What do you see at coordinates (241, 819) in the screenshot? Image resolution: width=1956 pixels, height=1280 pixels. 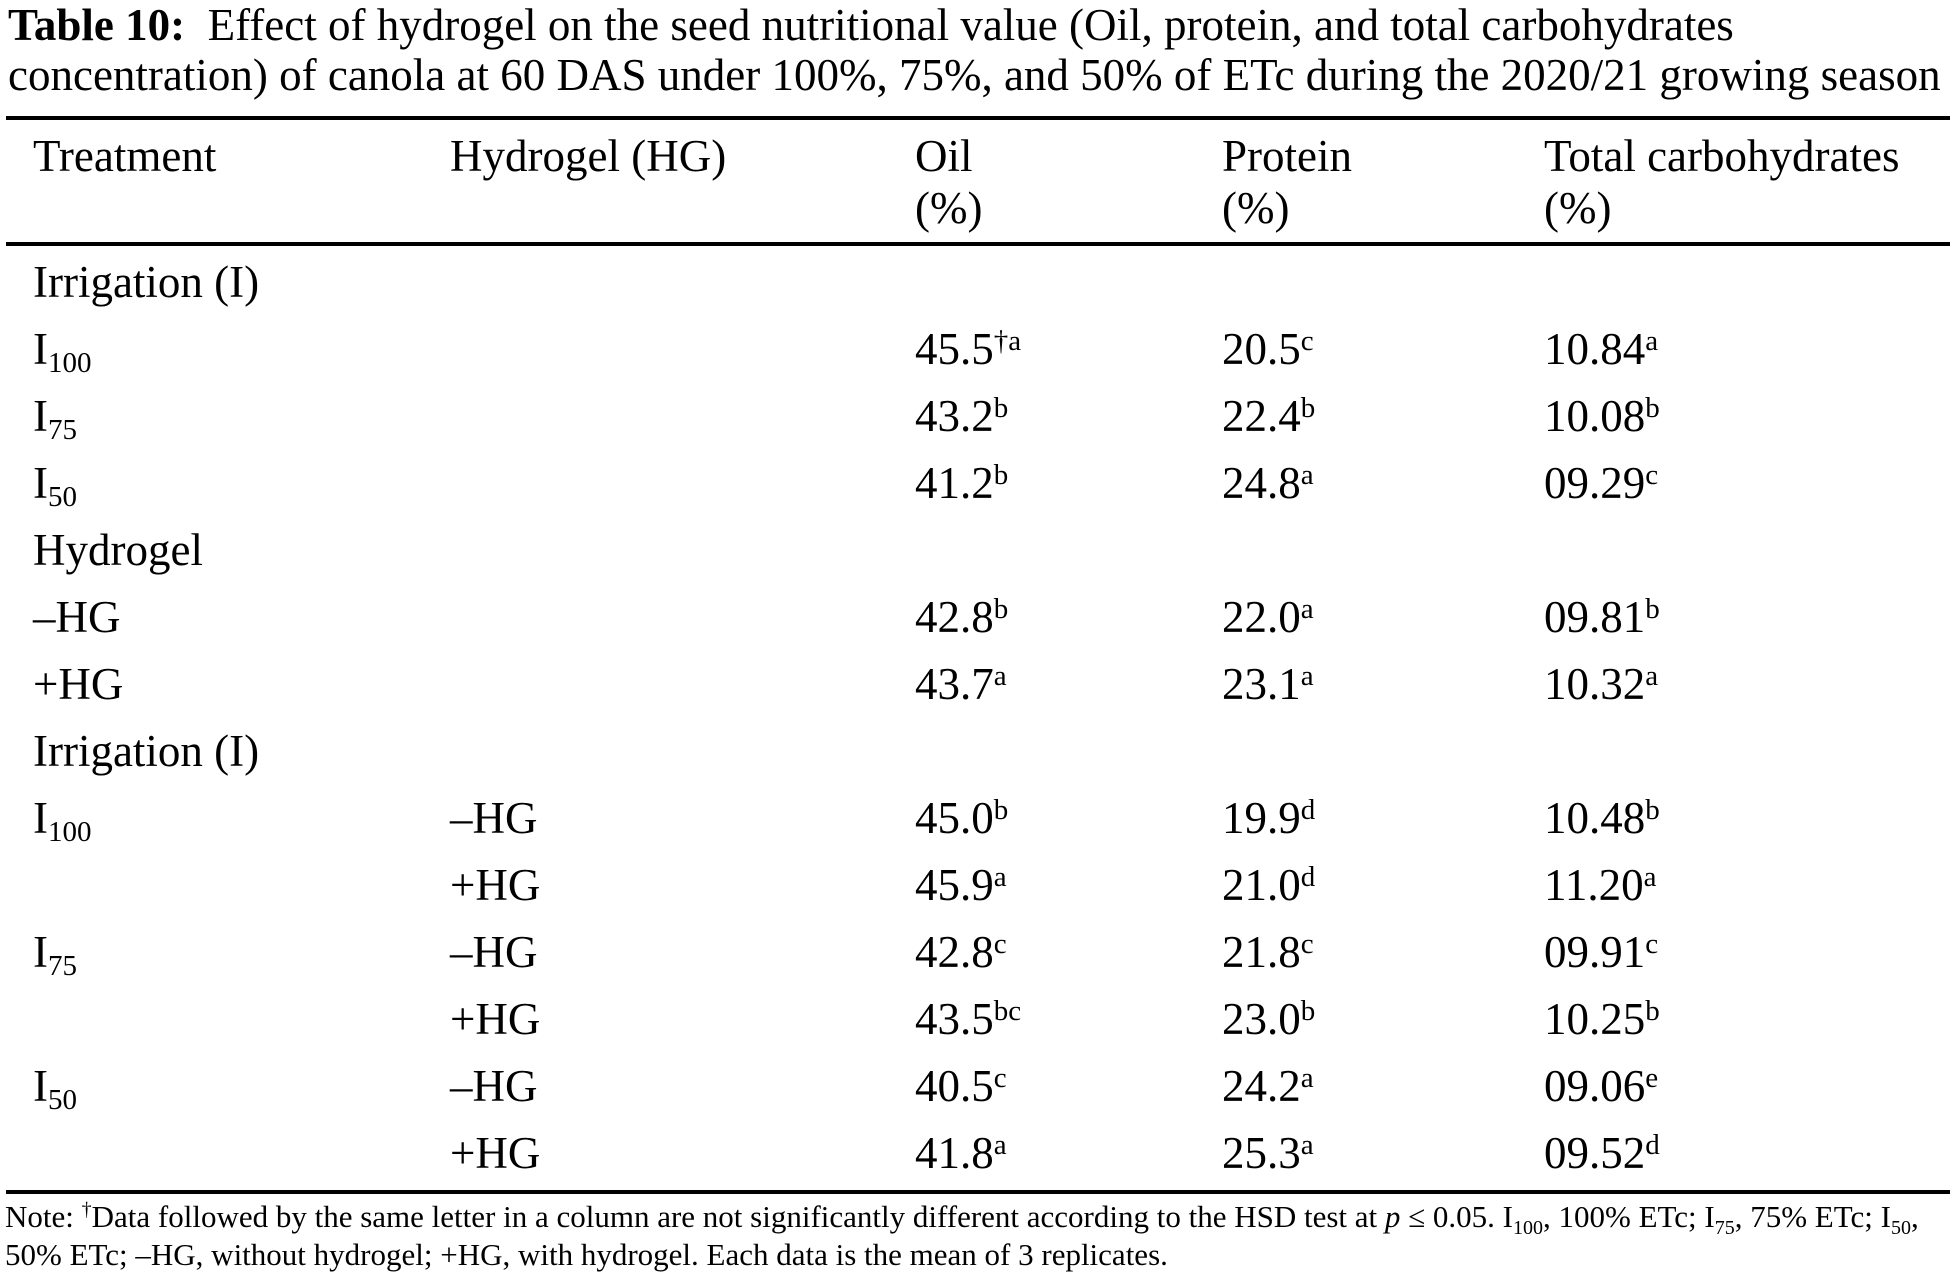 I see `treatment-cell: I100` at bounding box center [241, 819].